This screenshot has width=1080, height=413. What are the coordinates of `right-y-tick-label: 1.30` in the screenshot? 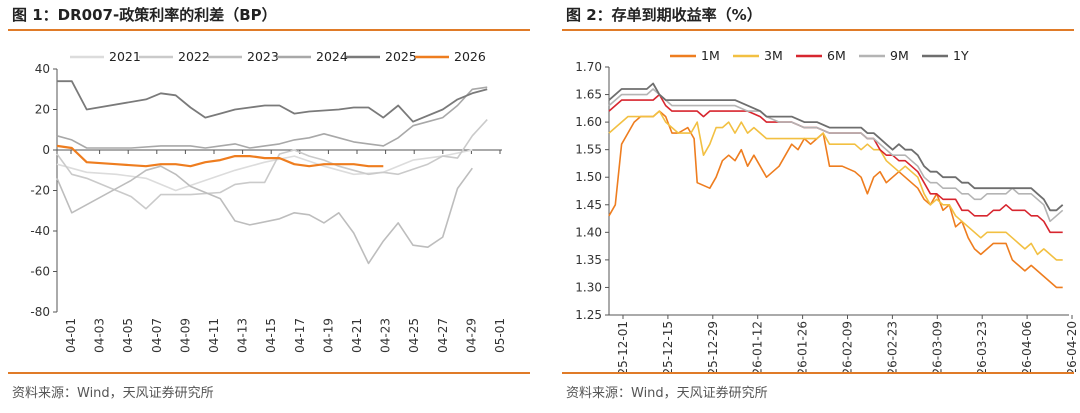 It's located at (588, 287).